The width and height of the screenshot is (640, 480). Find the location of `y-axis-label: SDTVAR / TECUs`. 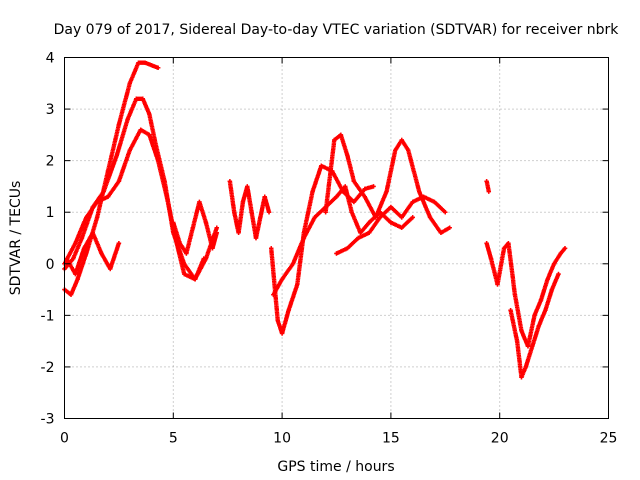

y-axis-label: SDTVAR / TECUs is located at coordinates (16, 238).